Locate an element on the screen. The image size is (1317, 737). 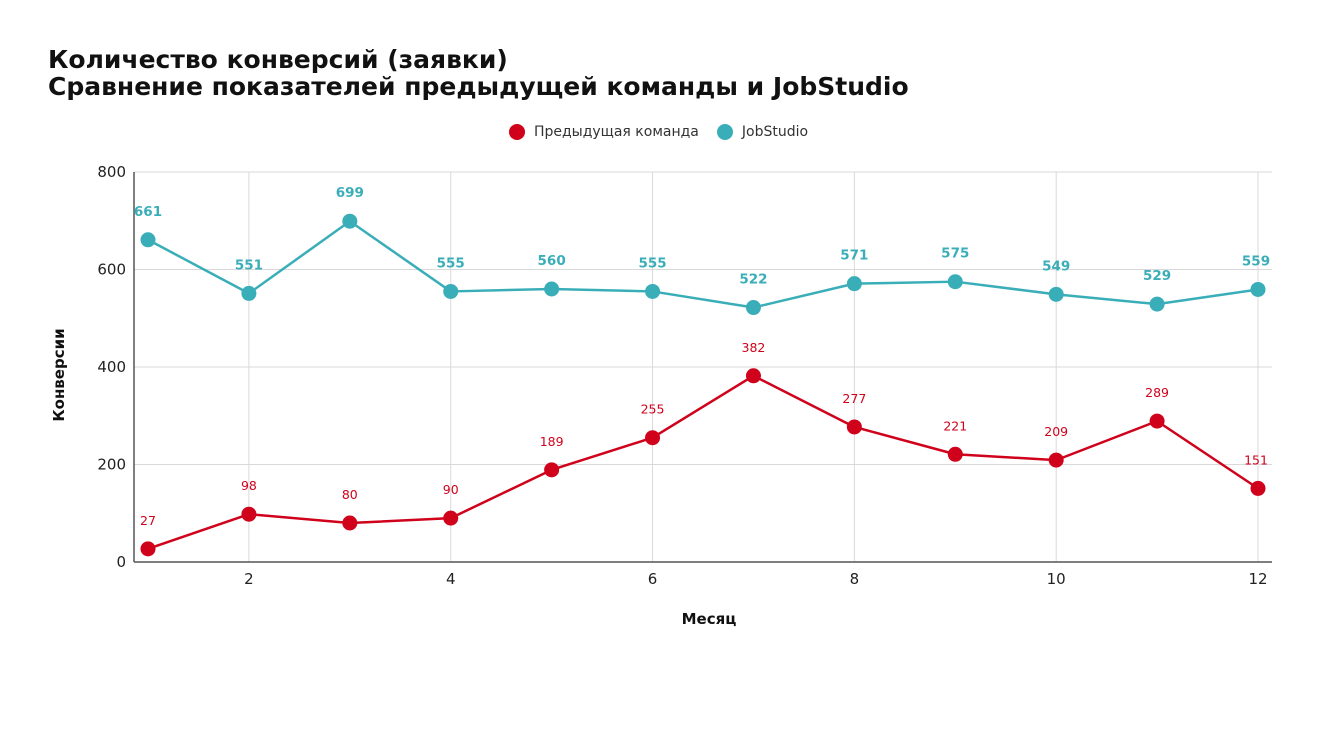
x-tick-label: 6 is located at coordinates (653, 579).